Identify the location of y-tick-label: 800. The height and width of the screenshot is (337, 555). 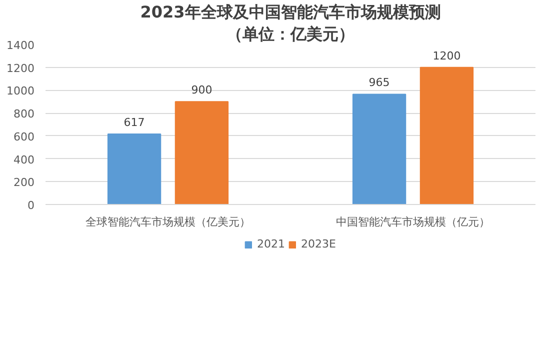
(24, 114).